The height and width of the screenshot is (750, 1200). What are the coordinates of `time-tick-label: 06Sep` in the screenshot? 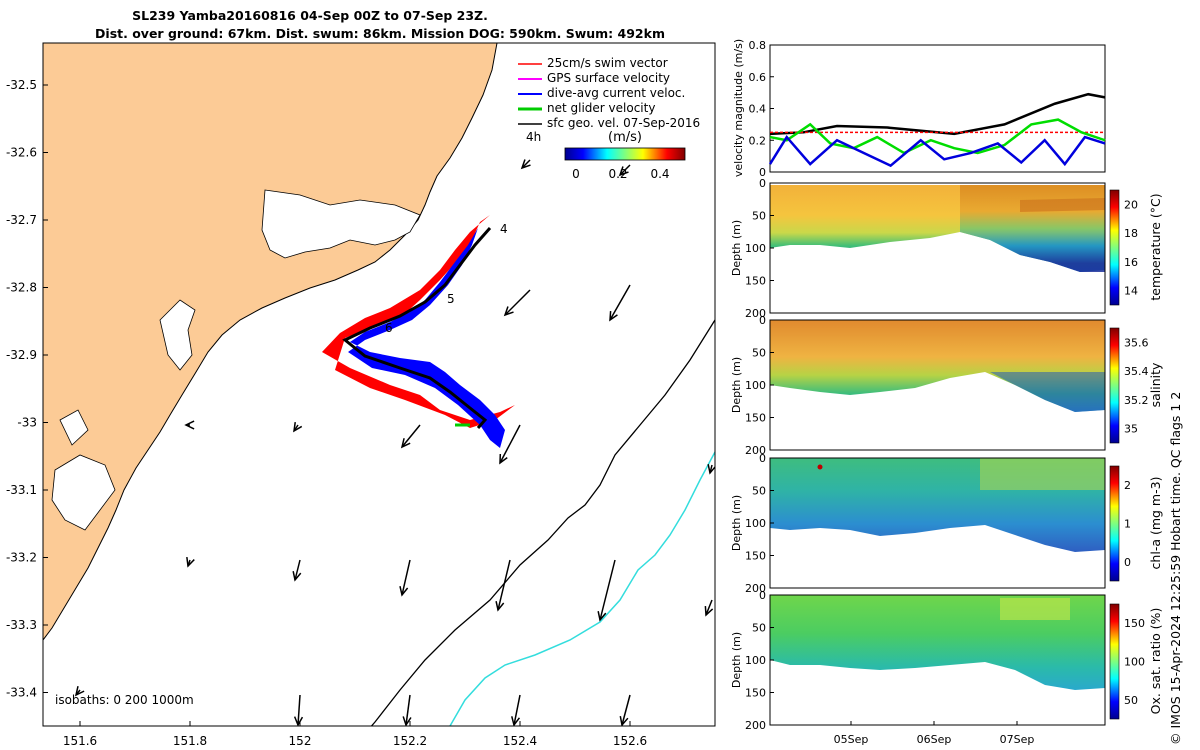 It's located at (934, 739).